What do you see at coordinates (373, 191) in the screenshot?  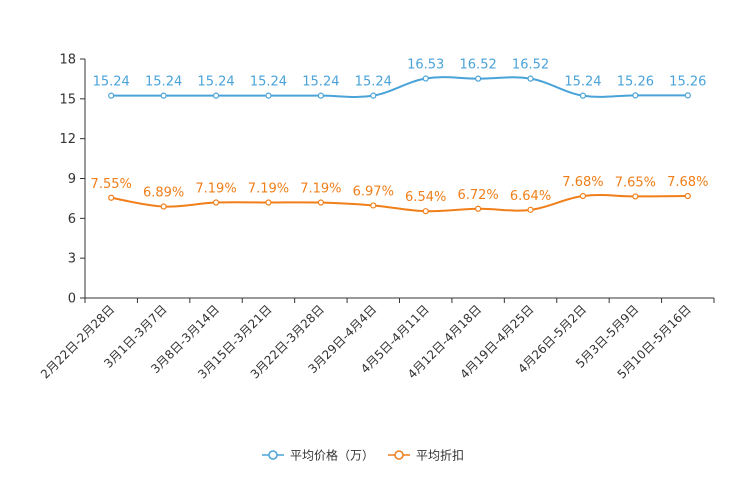 I see `data-label: 6.97%` at bounding box center [373, 191].